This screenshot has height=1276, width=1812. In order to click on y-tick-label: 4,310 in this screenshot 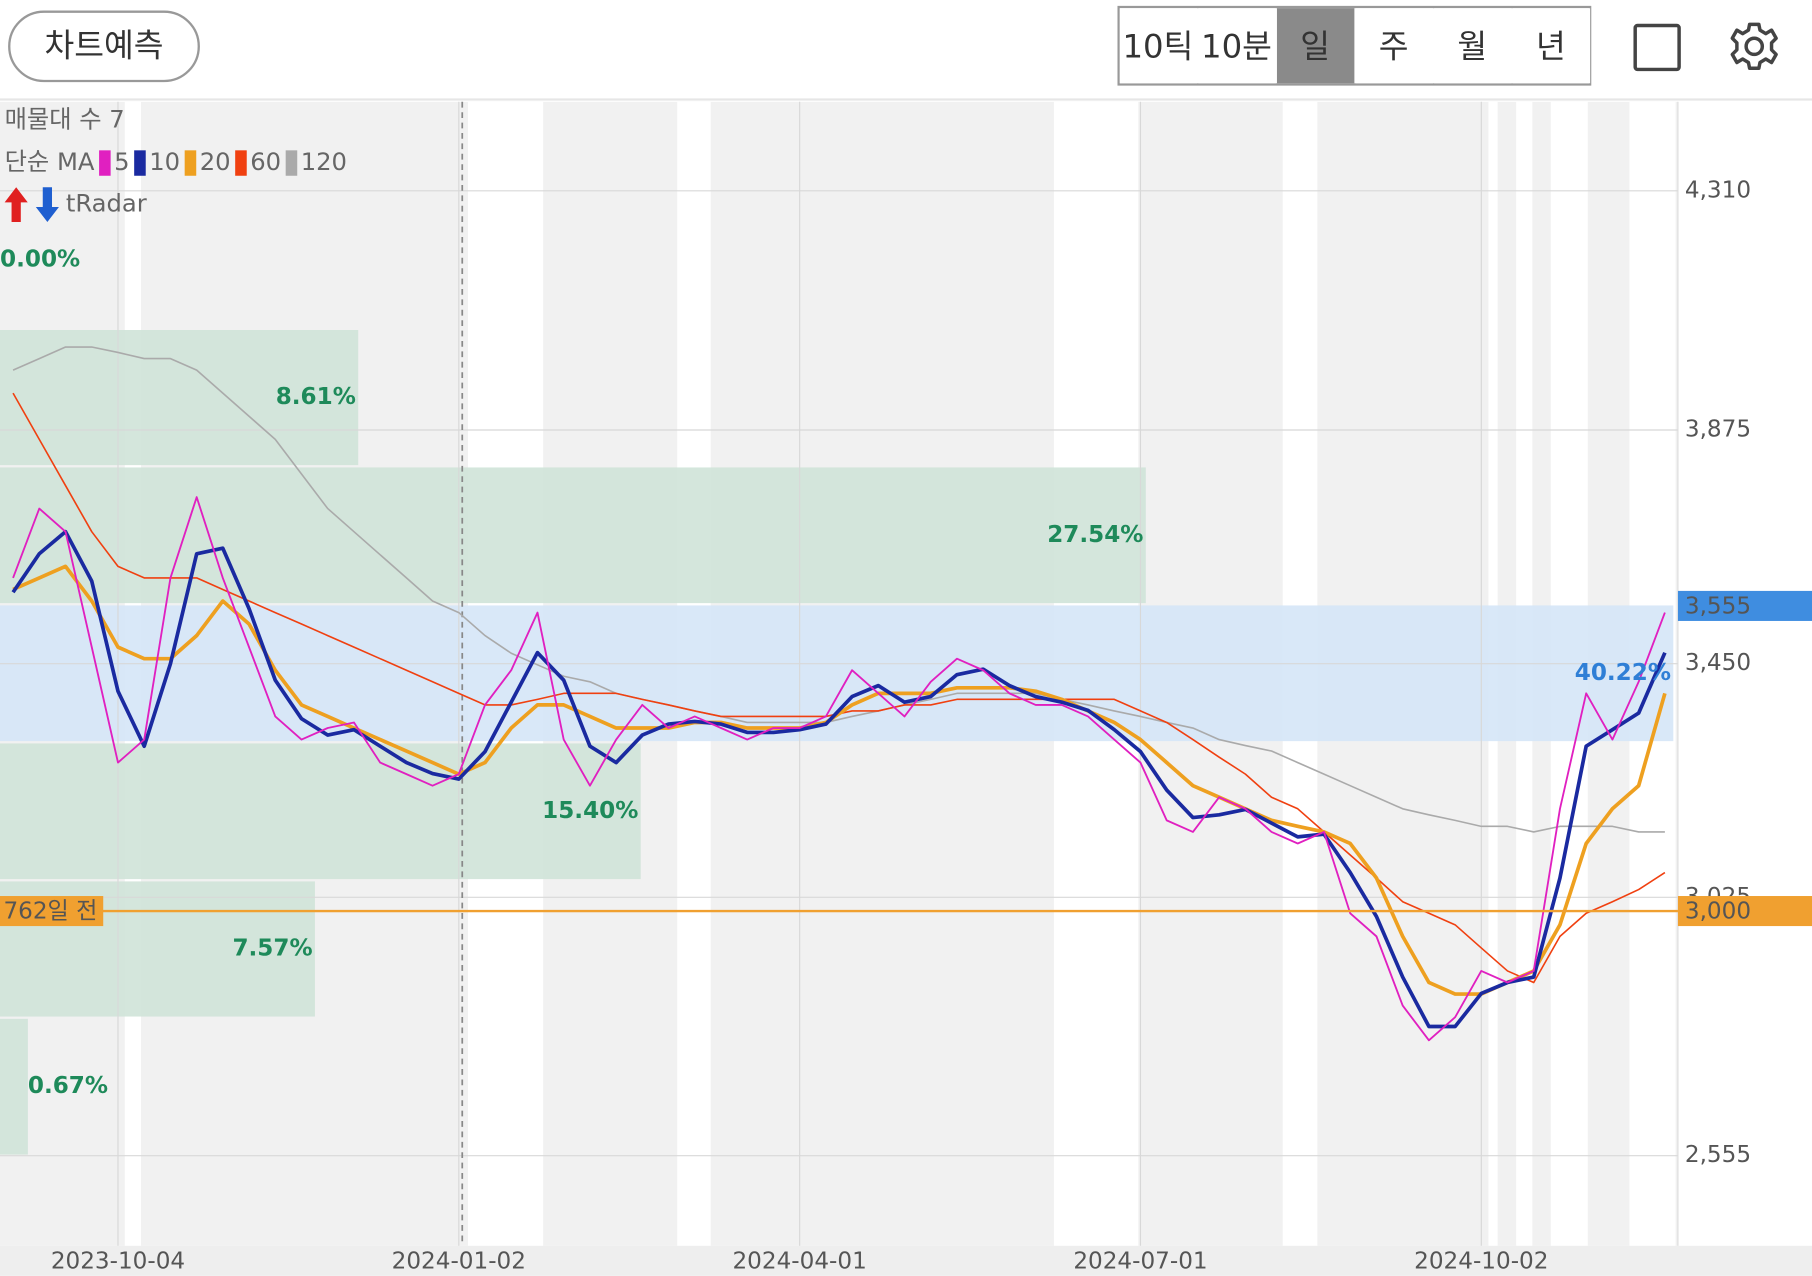, I will do `click(1718, 190)`.